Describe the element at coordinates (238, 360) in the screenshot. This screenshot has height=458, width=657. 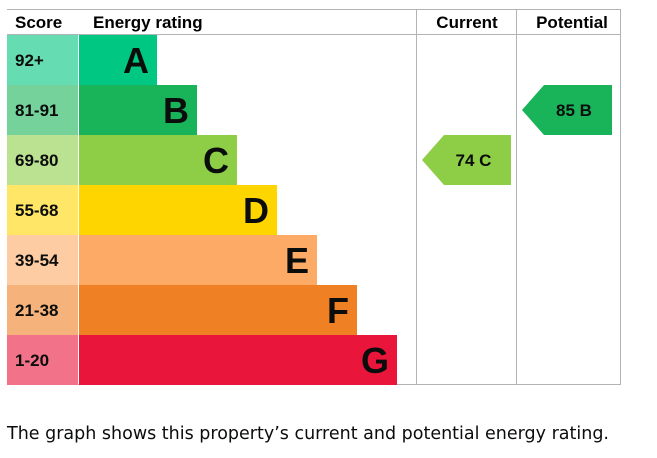
I see `band-bar-g` at that location.